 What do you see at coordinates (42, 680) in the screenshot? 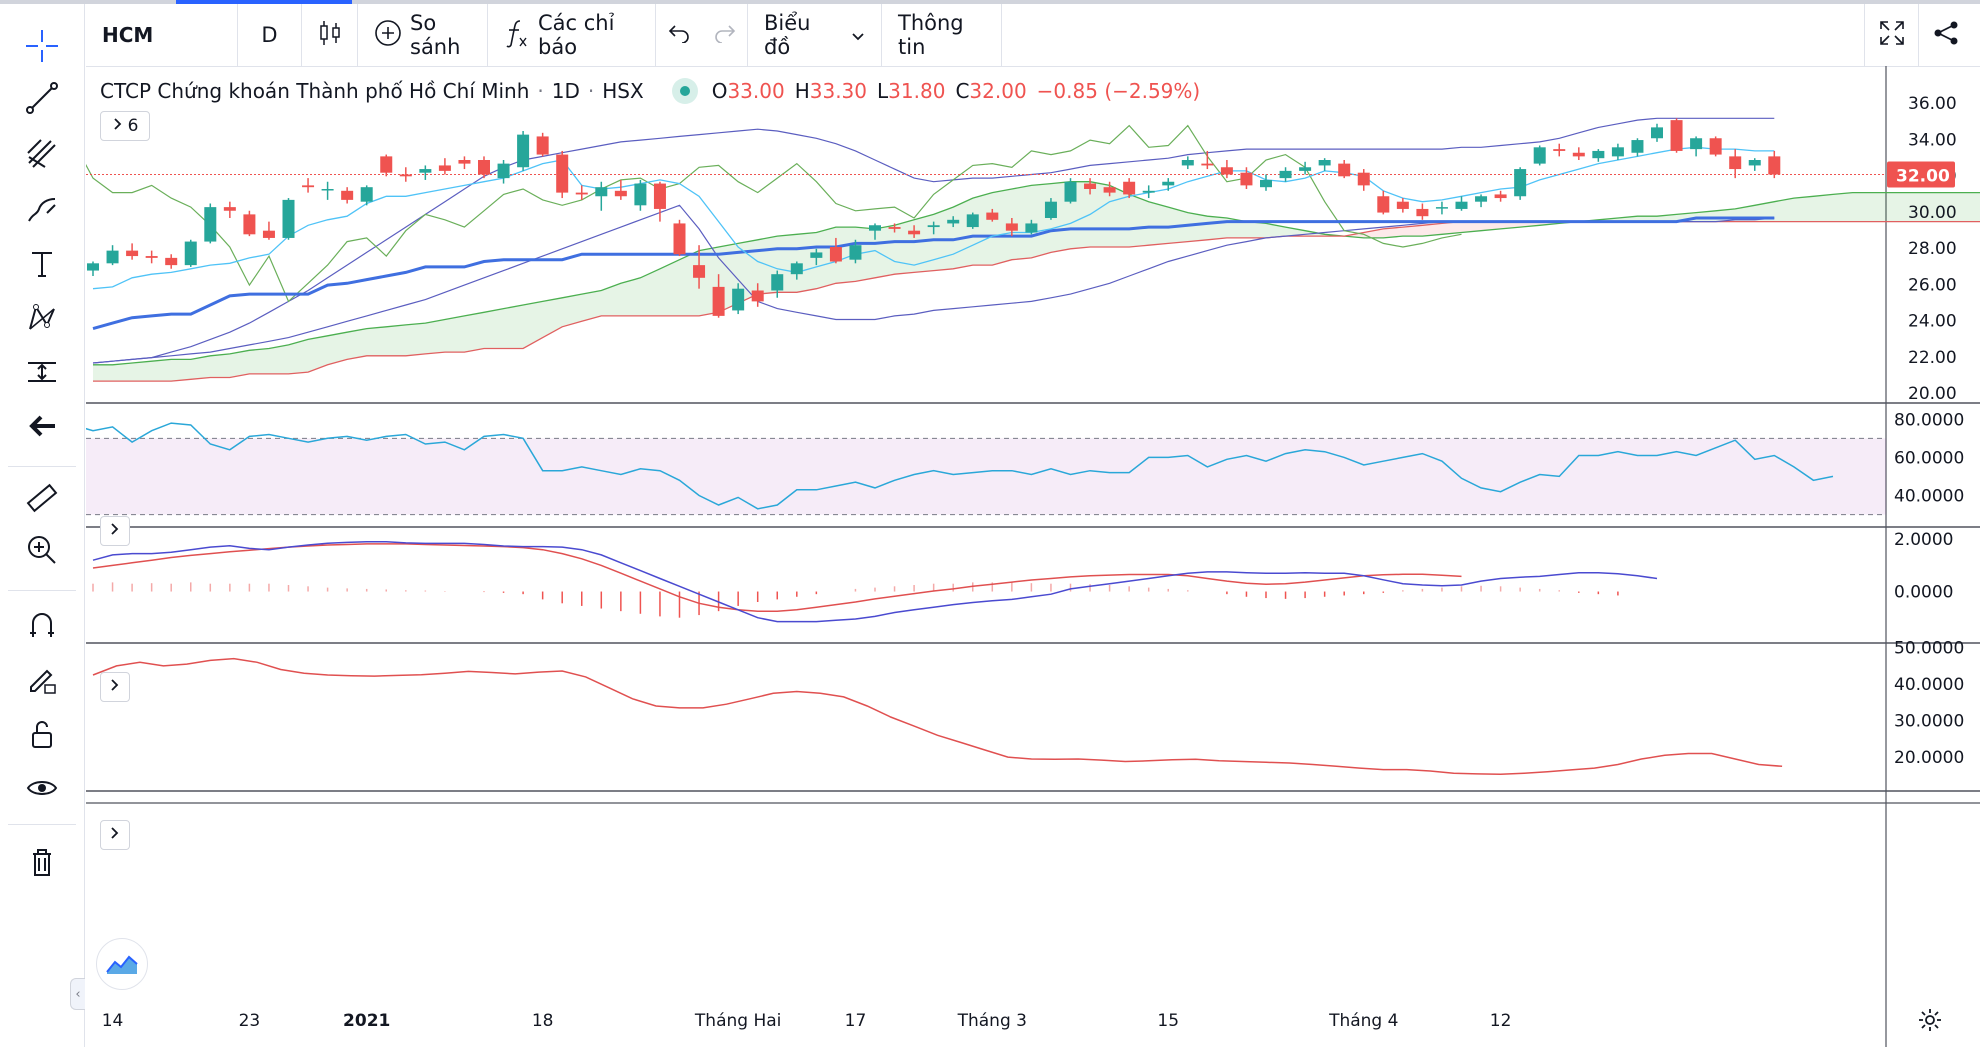
I see `lock-drawing-icon` at bounding box center [42, 680].